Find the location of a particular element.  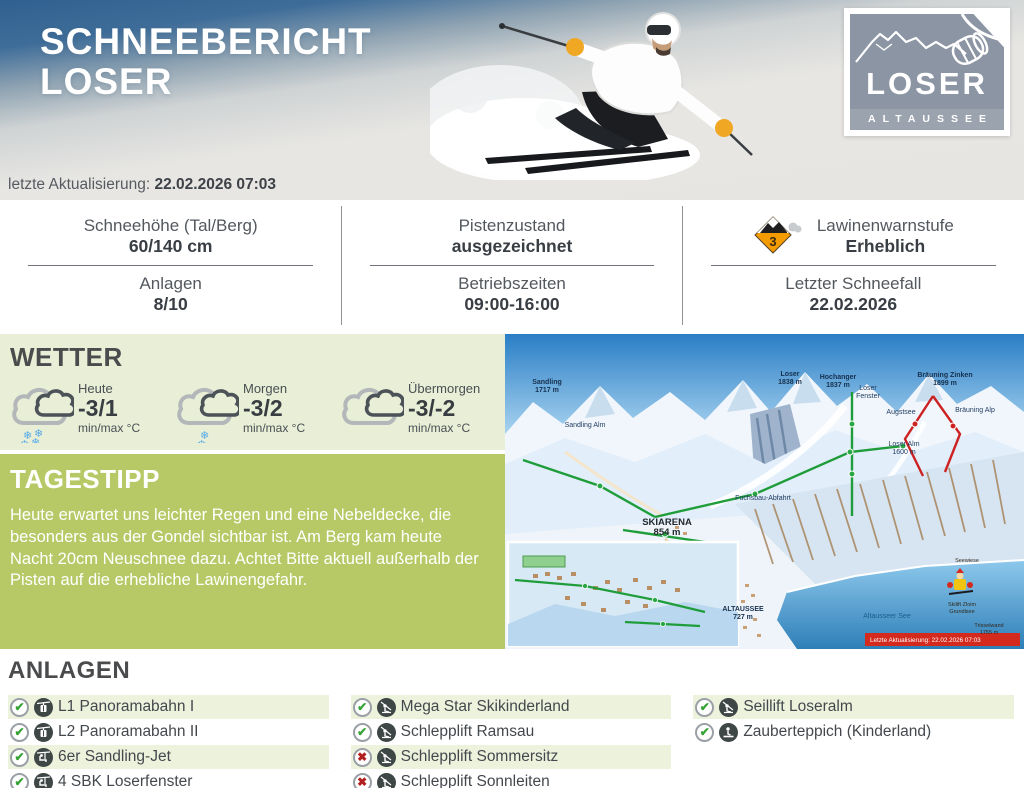

map-label: ALTAUSSEE is located at coordinates (743, 609).